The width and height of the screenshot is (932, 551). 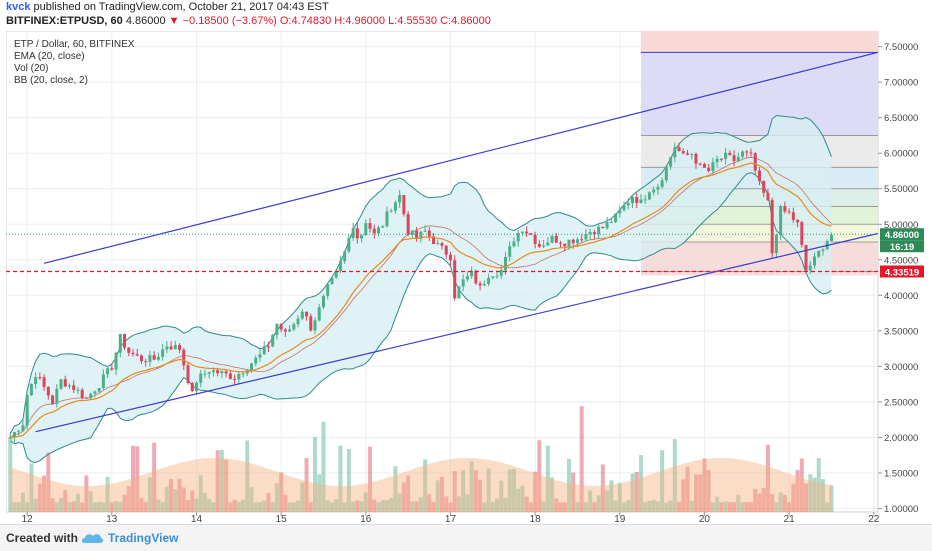 I want to click on tradingview-cloud-icon, so click(x=92, y=538).